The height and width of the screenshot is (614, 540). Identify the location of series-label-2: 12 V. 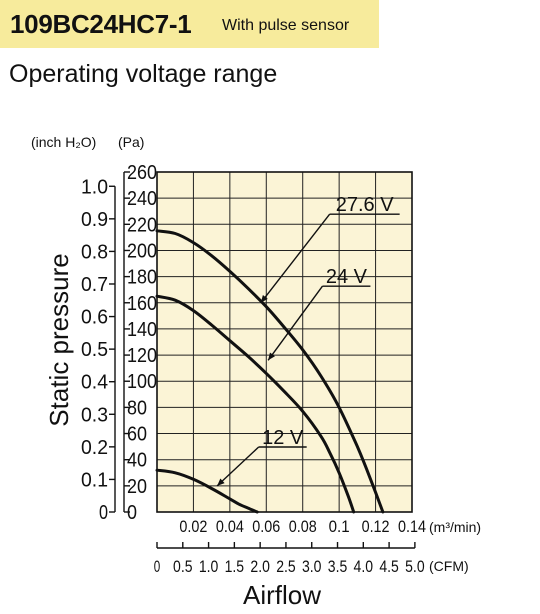
(283, 438).